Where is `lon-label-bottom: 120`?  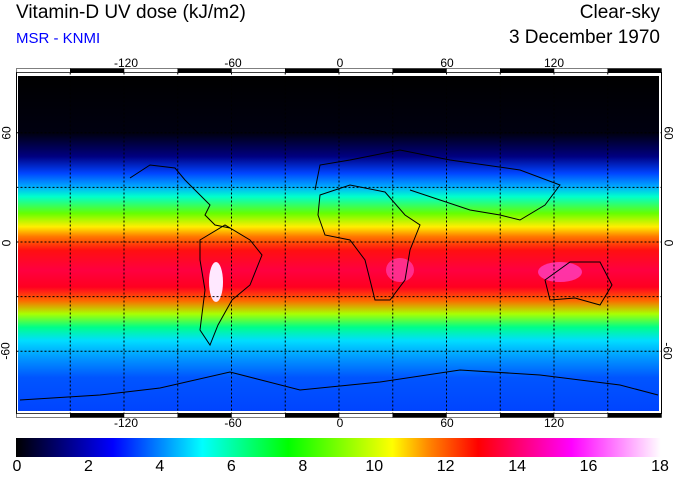 lon-label-bottom: 120 is located at coordinates (554, 423).